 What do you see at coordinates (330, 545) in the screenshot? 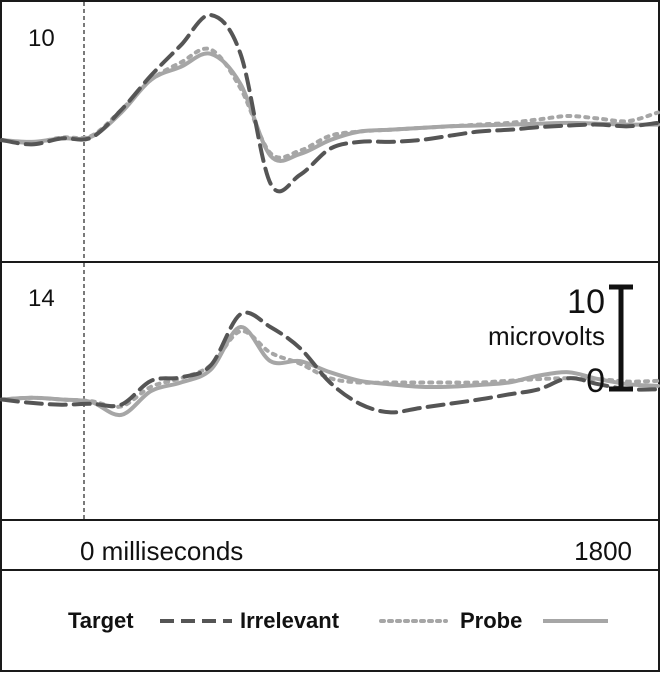
I see `x-axis-frame` at bounding box center [330, 545].